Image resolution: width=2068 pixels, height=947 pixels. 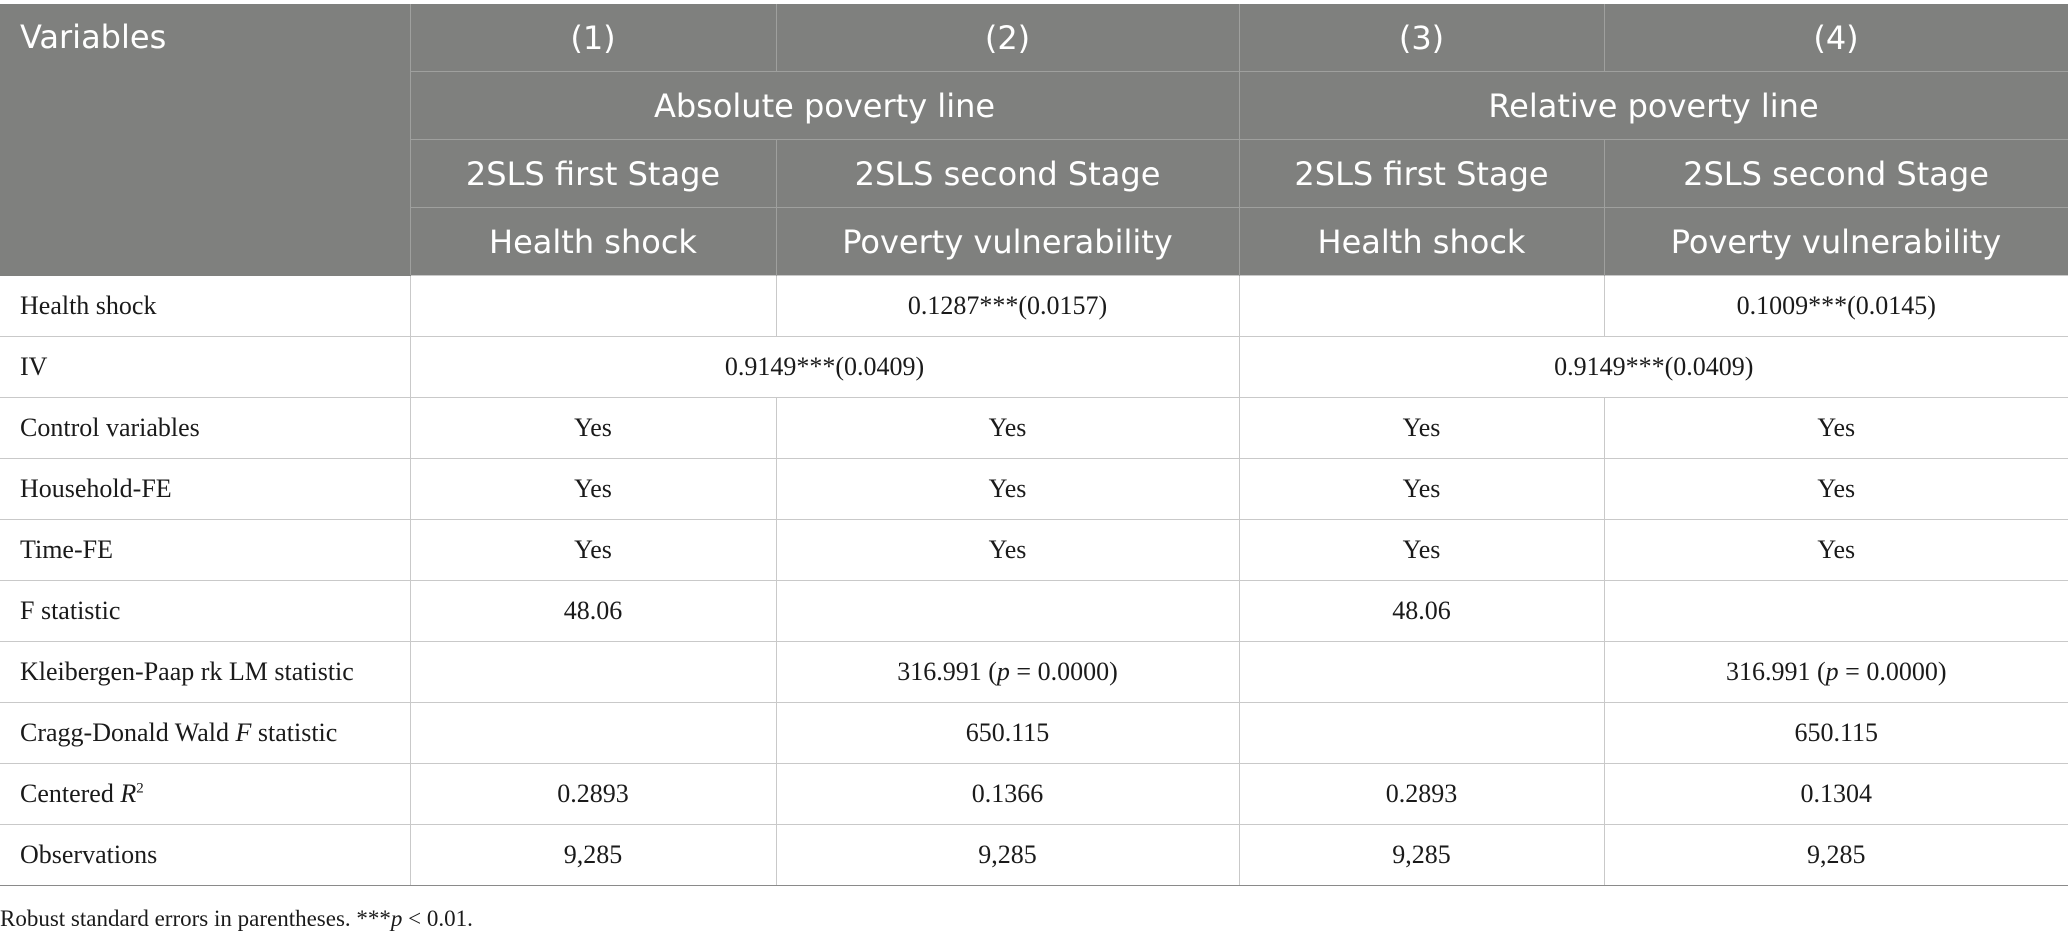 I want to click on cell-value: 0.1009***(0.0145), so click(x=1835, y=306).